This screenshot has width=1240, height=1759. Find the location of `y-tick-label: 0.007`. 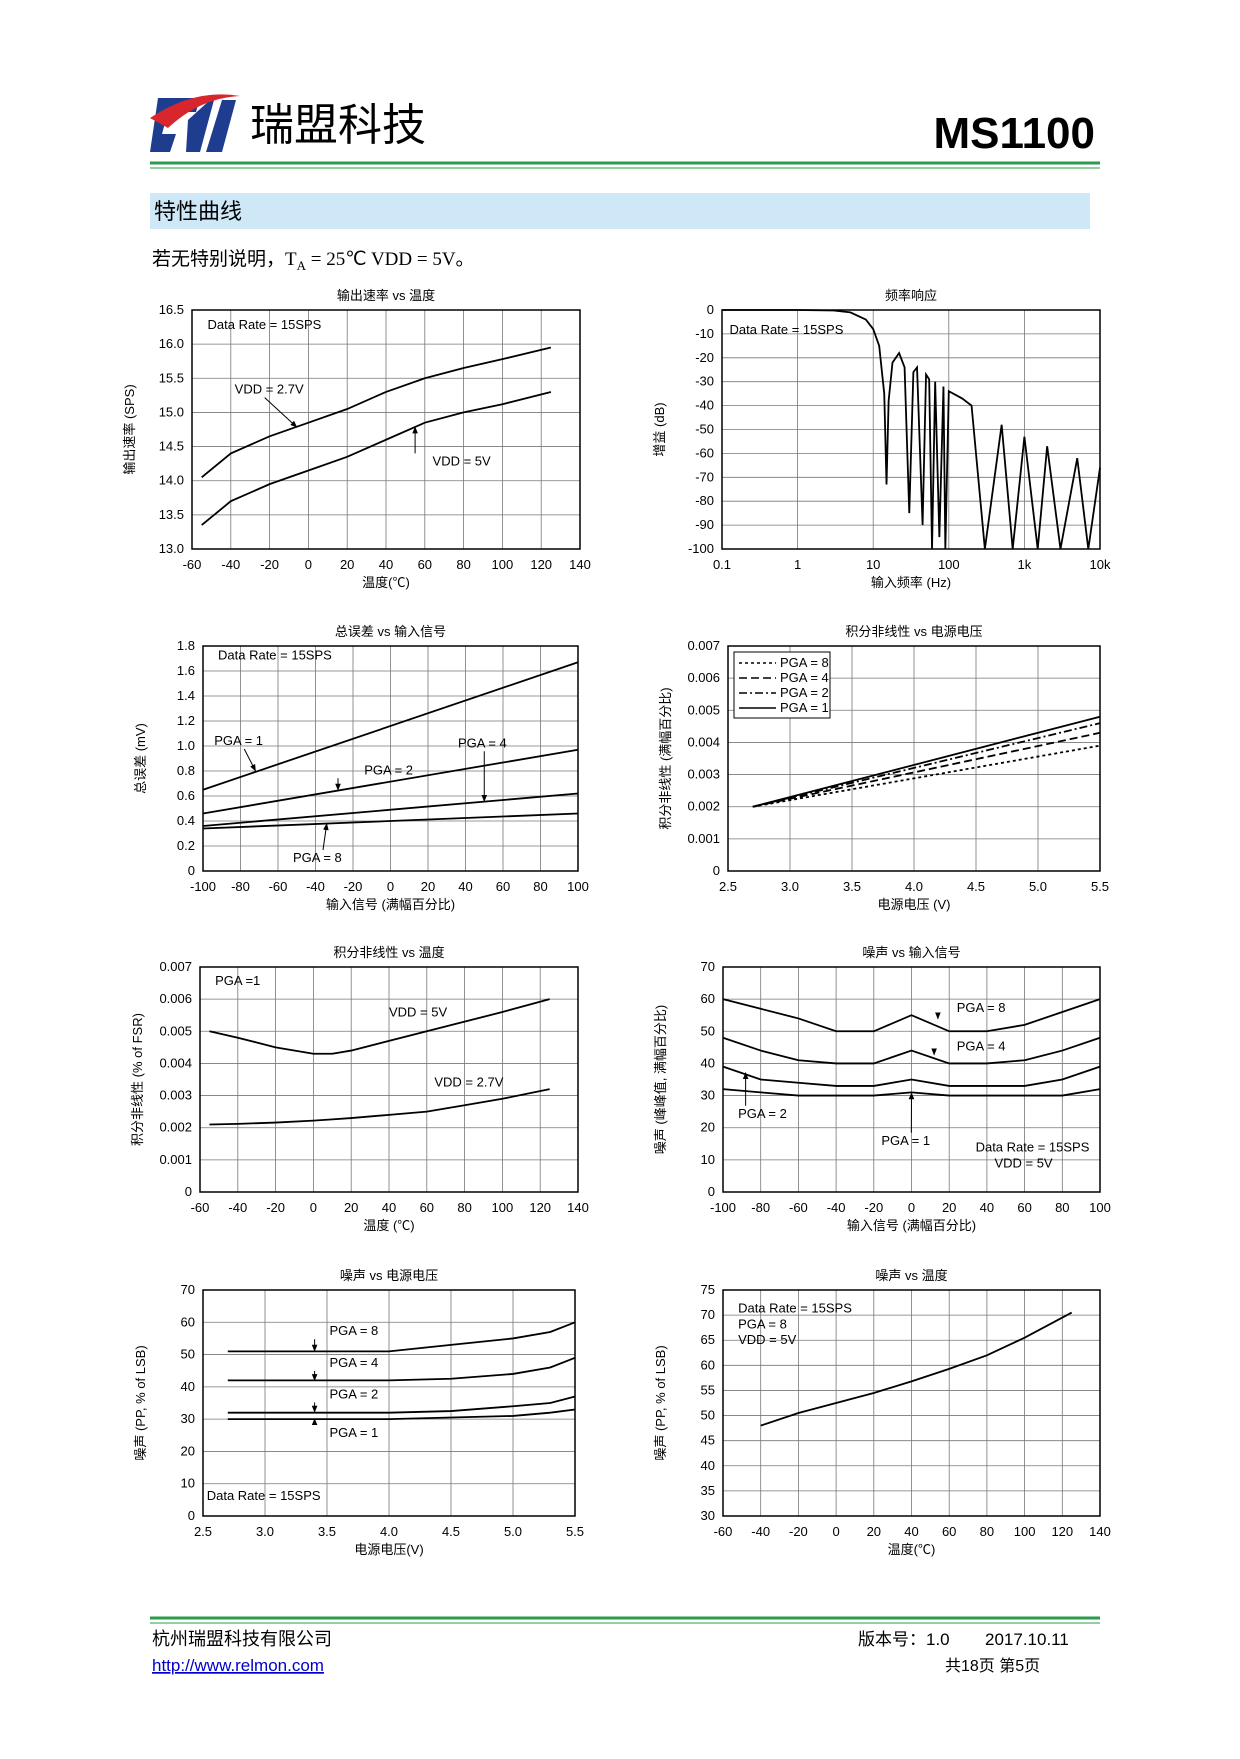

y-tick-label: 0.007 is located at coordinates (703, 645).